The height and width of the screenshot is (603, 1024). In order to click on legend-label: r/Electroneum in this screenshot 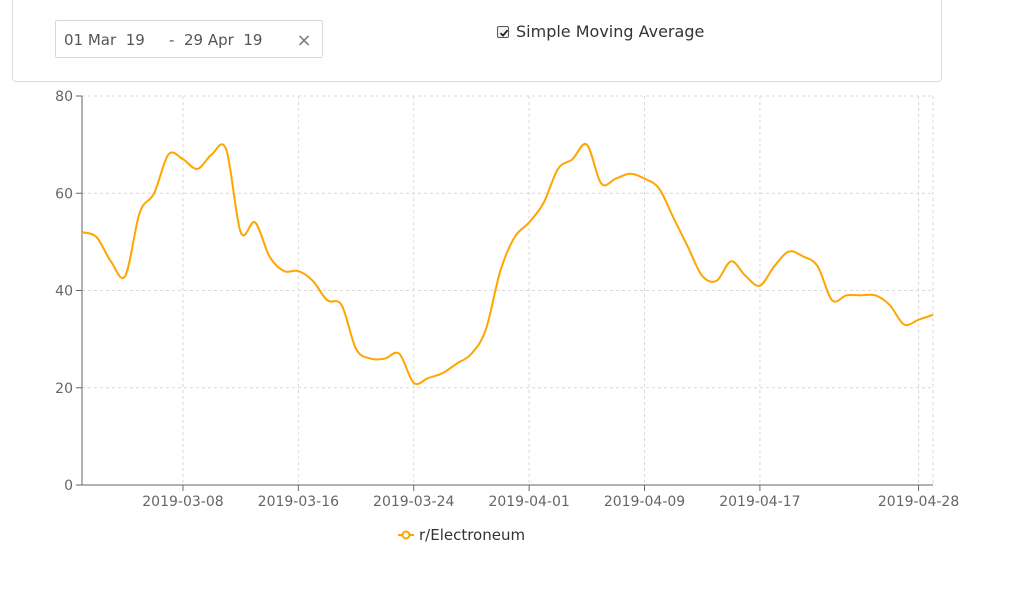, I will do `click(472, 535)`.